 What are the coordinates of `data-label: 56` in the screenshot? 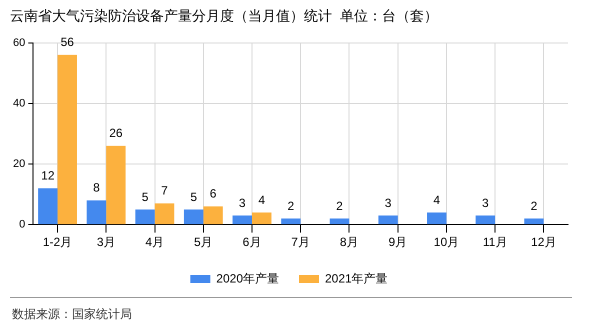 It's located at (67, 42).